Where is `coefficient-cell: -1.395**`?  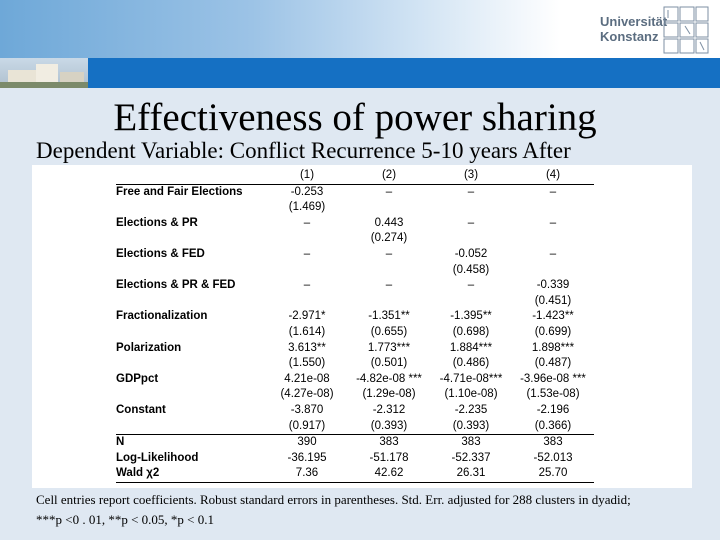
coefficient-cell: -1.395** is located at coordinates (471, 316).